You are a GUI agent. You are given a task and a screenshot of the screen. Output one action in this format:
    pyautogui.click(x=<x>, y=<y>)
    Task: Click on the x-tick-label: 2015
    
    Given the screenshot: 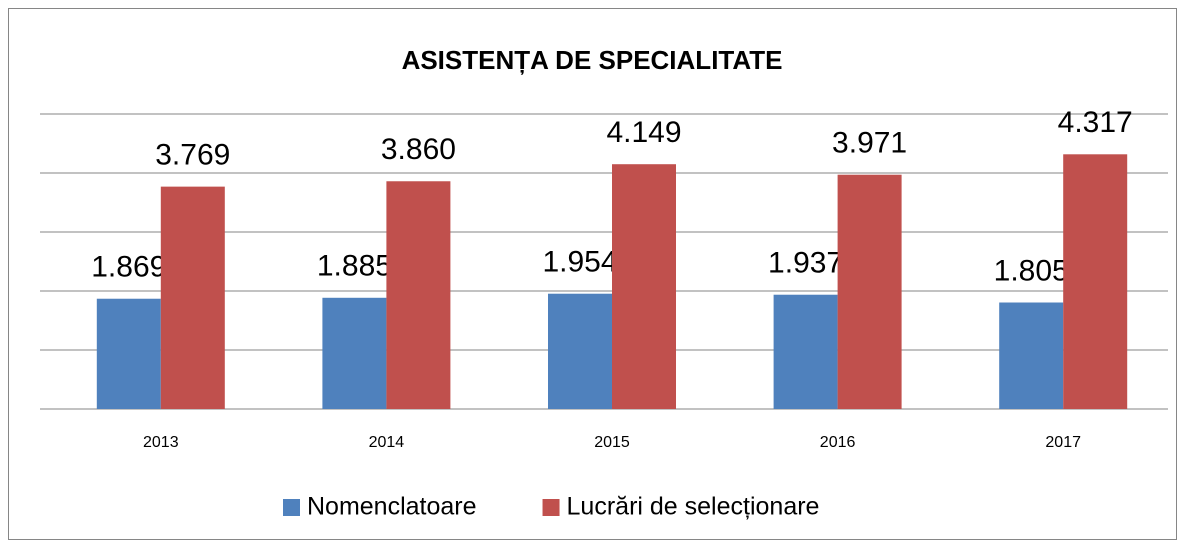 What is the action you would take?
    pyautogui.click(x=612, y=442)
    